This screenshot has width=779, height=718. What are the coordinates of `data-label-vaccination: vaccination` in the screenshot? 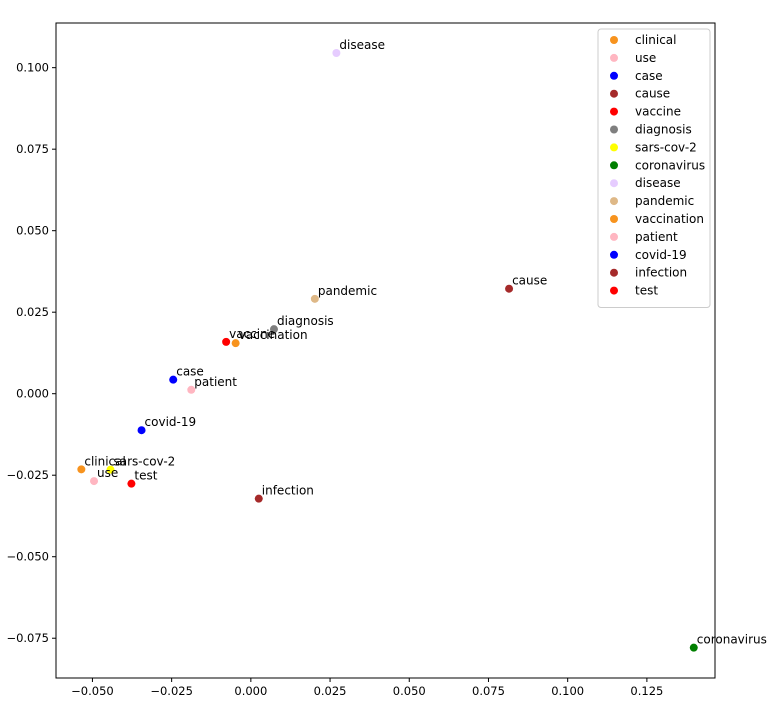 It's located at (273, 335).